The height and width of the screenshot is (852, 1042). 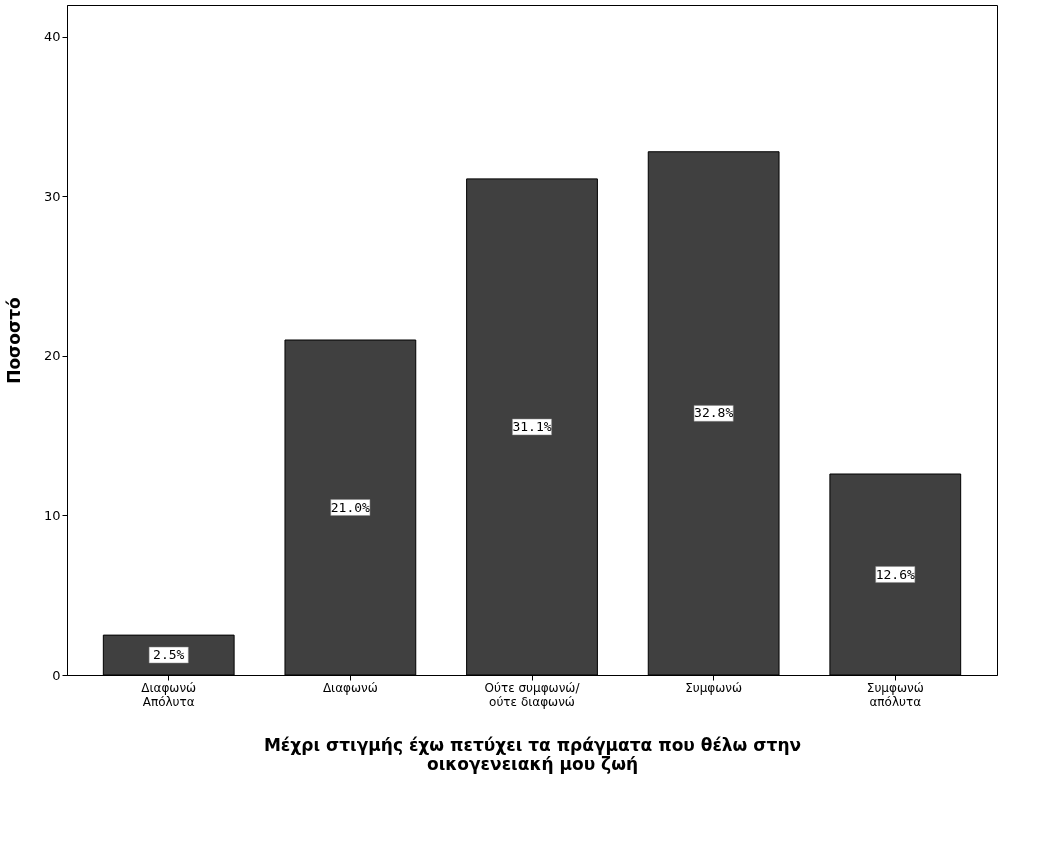 I want to click on x-tick-label: Διαφωνώ, so click(x=350, y=687).